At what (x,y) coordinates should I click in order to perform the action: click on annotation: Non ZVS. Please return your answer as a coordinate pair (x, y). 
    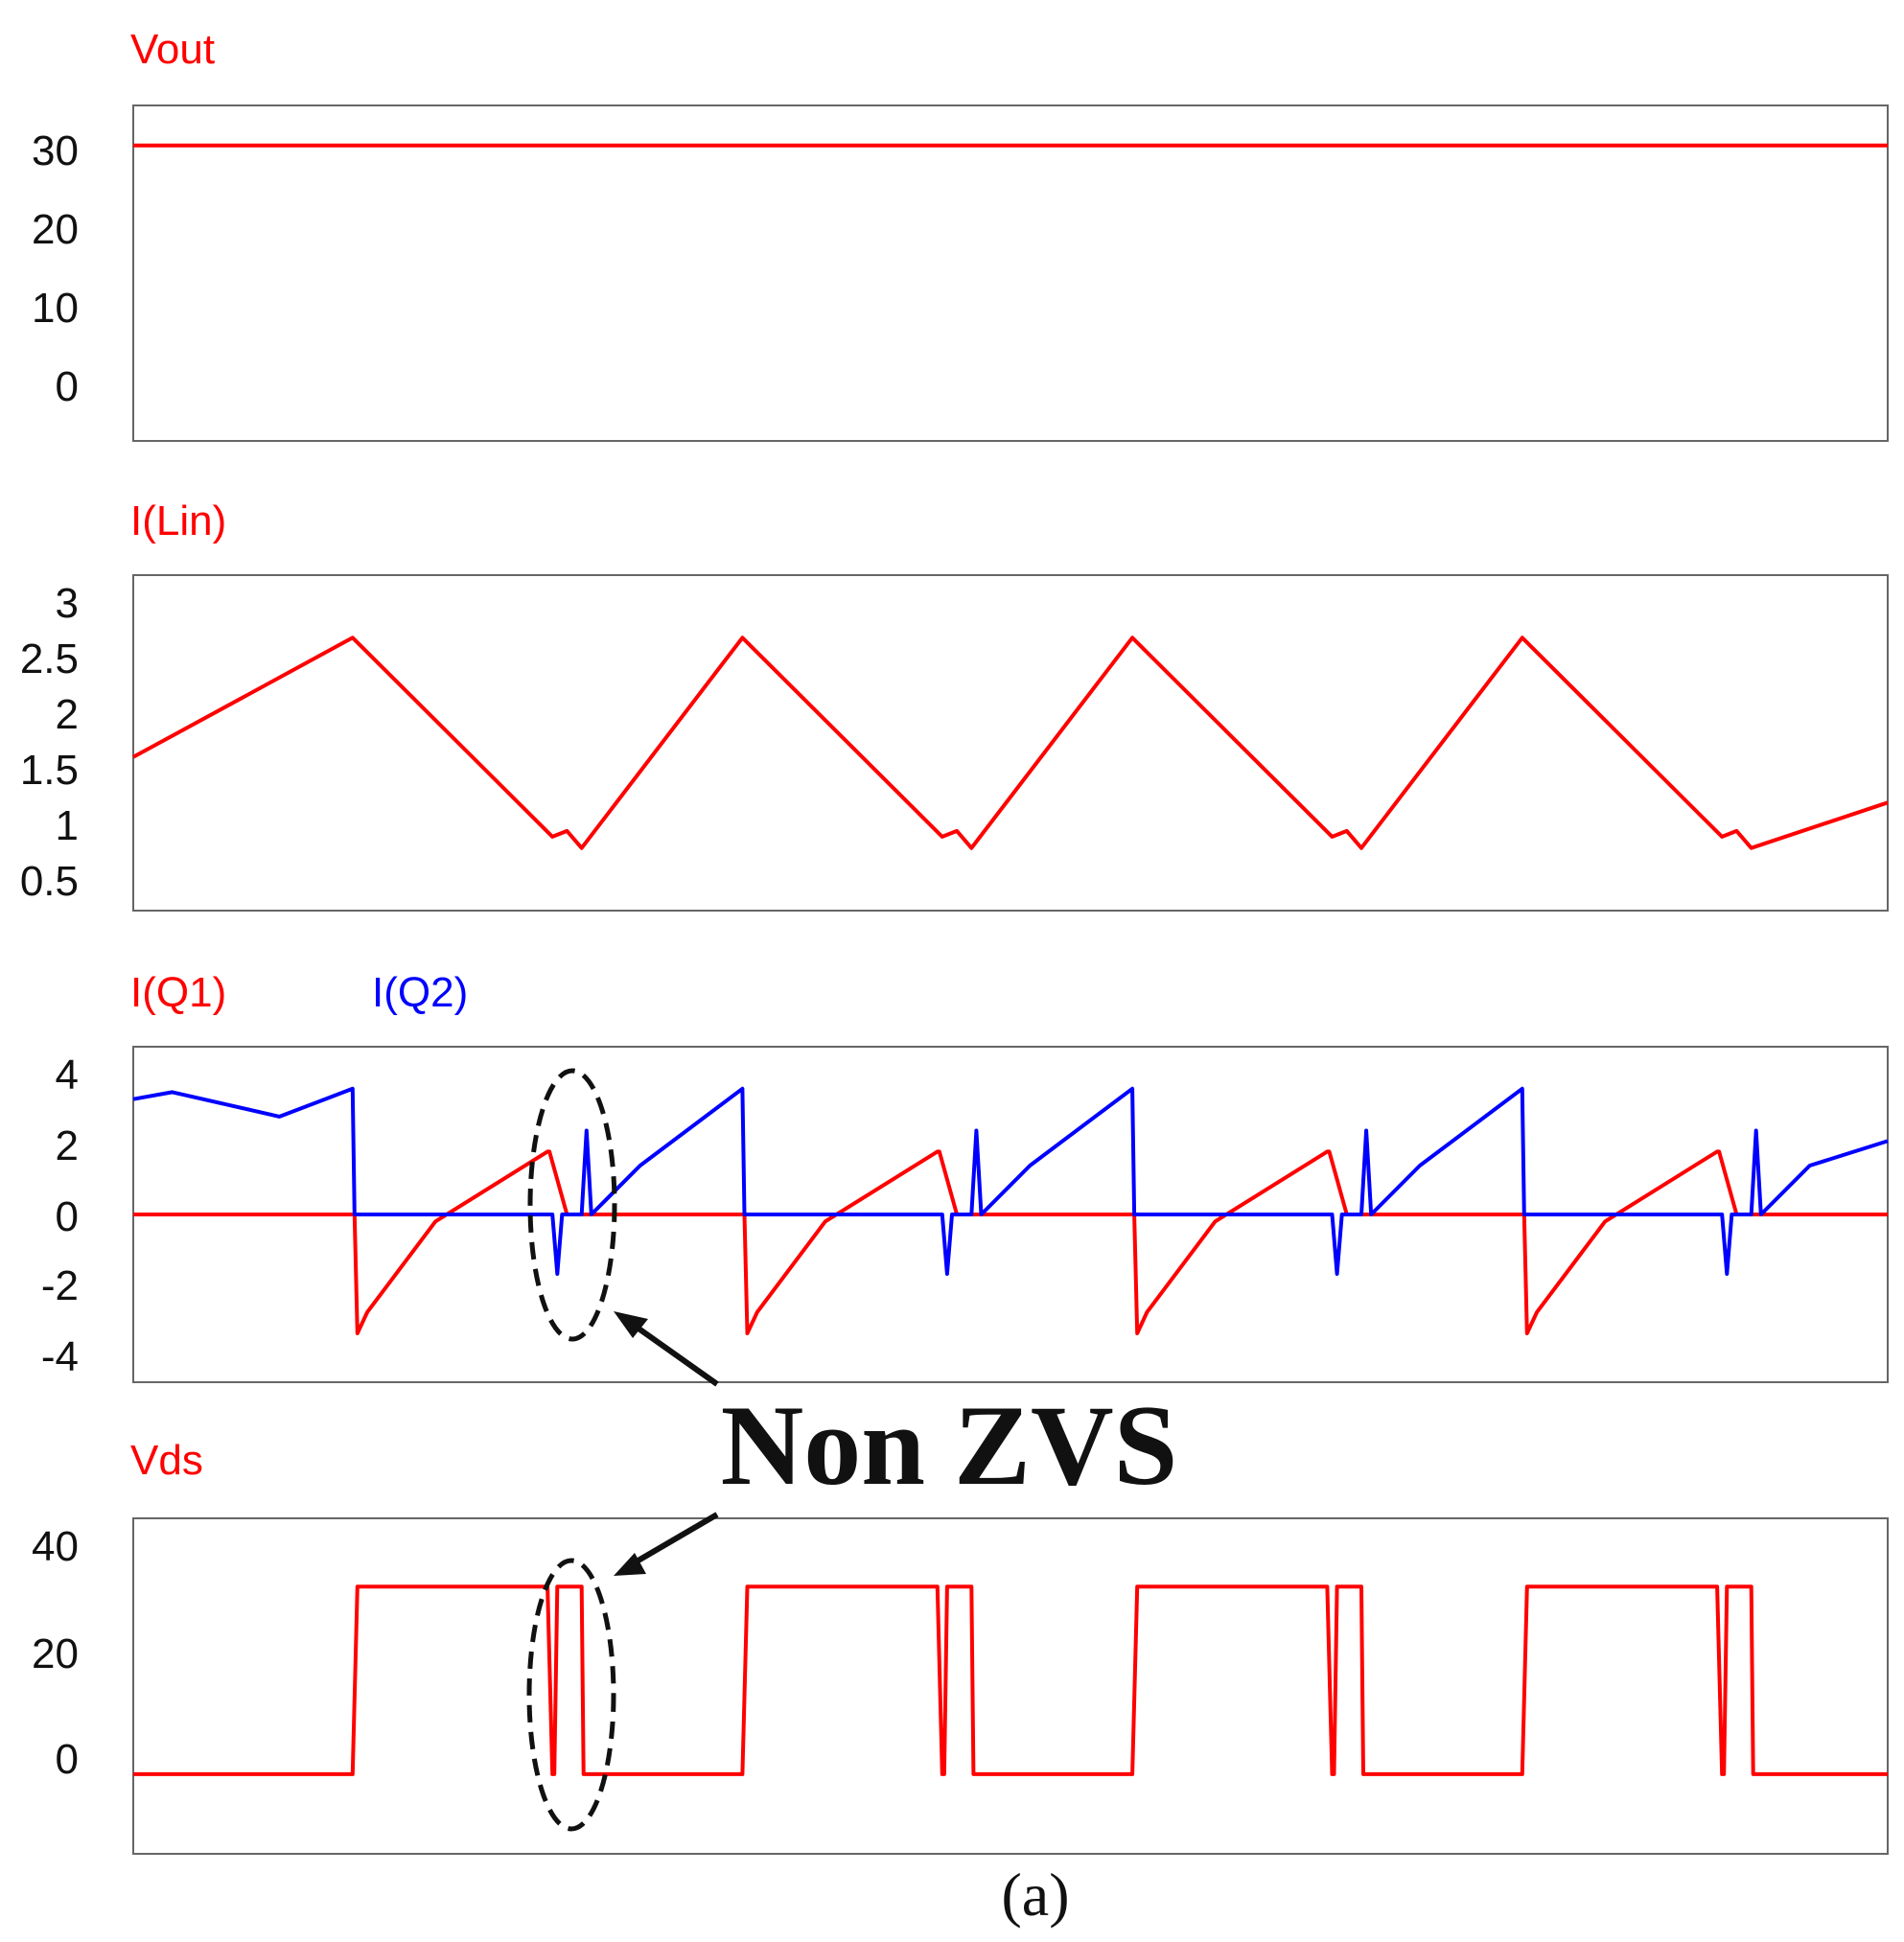
    Looking at the image, I should click on (895, 1443).